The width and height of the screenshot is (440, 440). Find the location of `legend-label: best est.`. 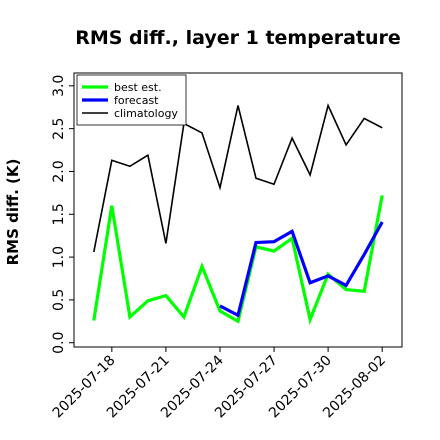

legend-label: best est. is located at coordinates (138, 87).